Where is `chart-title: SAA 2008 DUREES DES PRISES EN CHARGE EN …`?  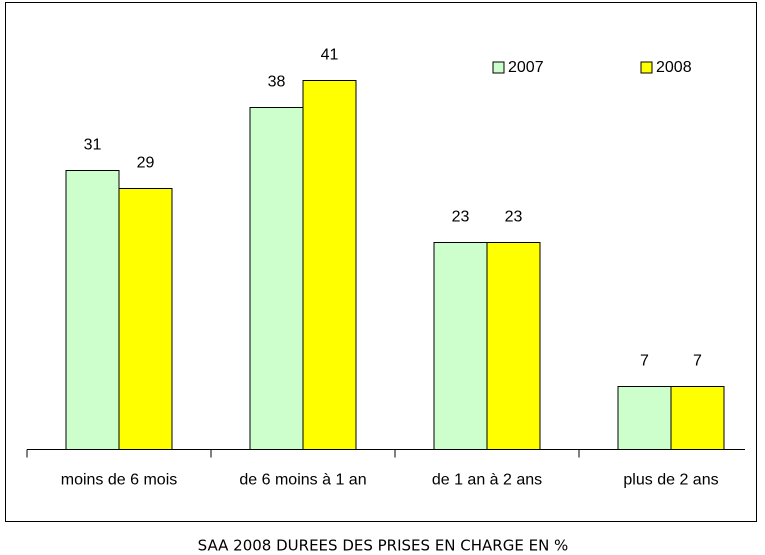
chart-title: SAA 2008 DUREES DES PRISES EN CHARGE EN … is located at coordinates (383, 546).